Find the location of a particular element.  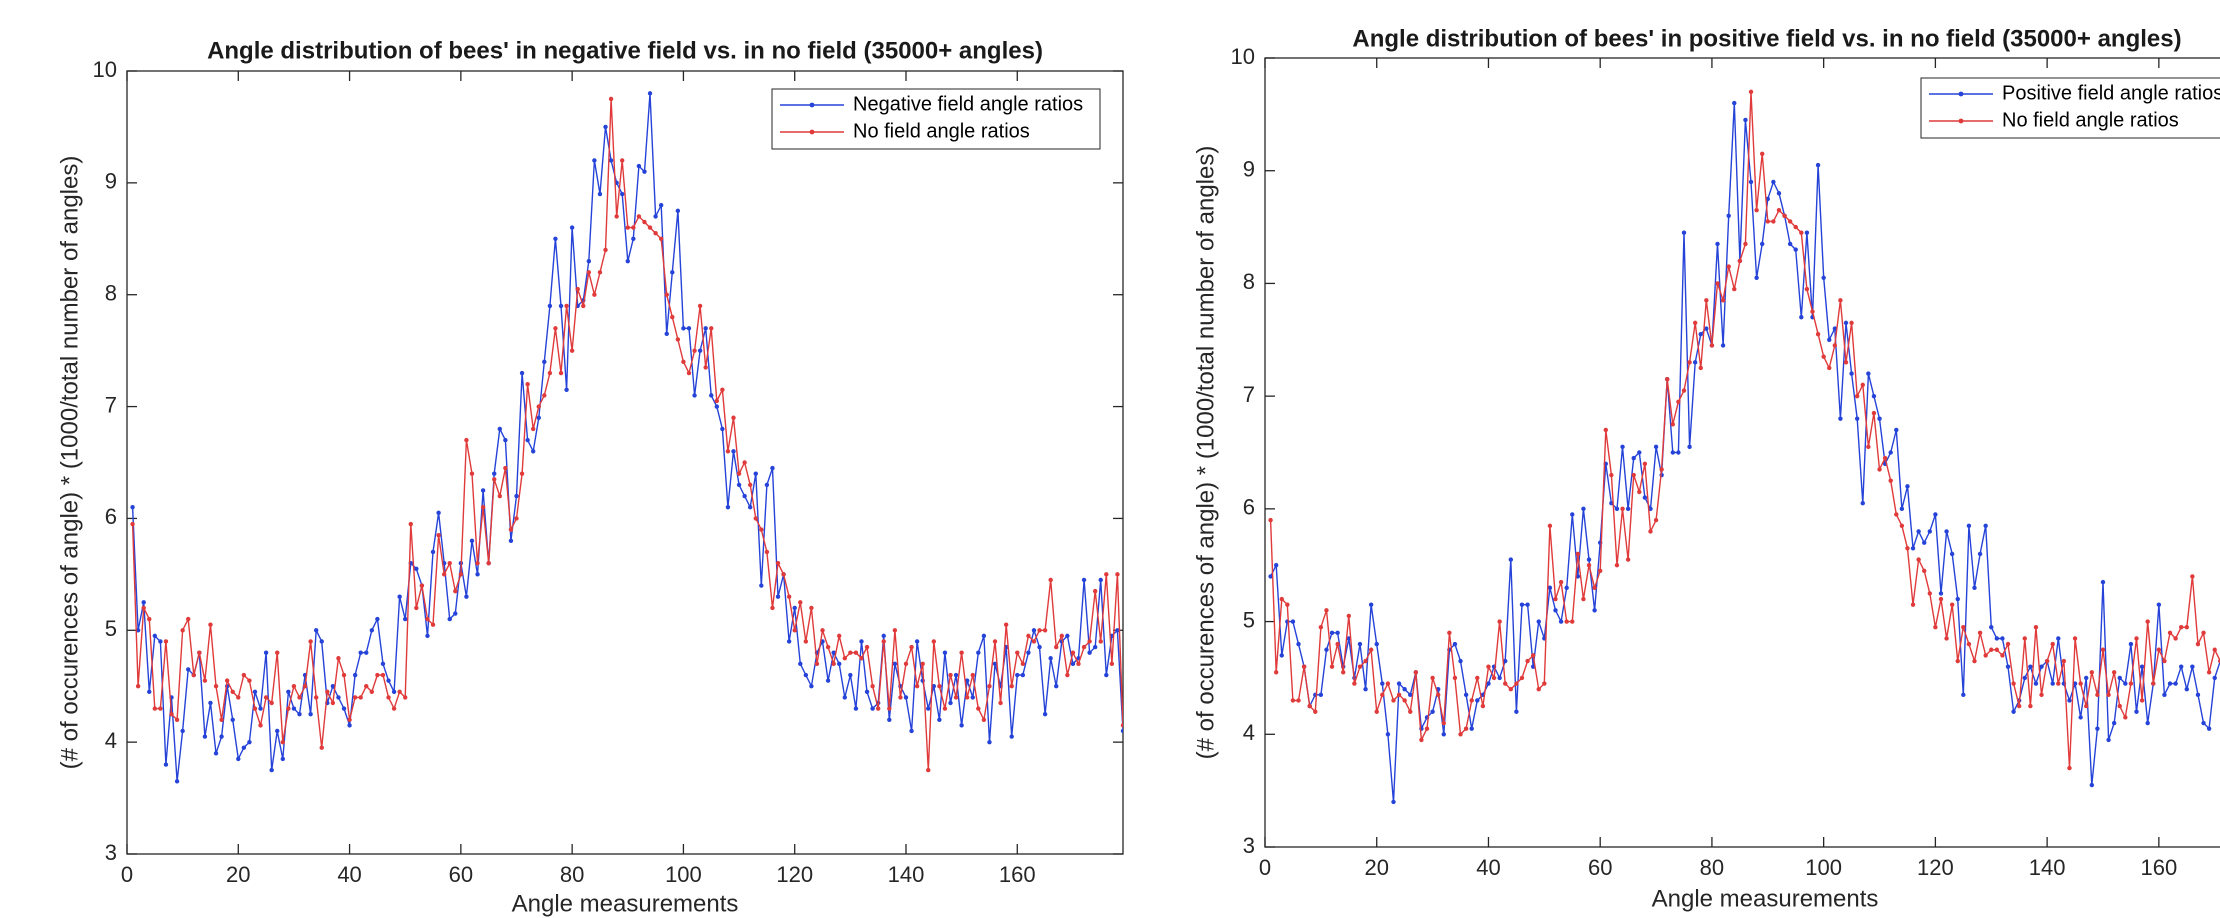

x-tick-label: 120 is located at coordinates (794, 874).